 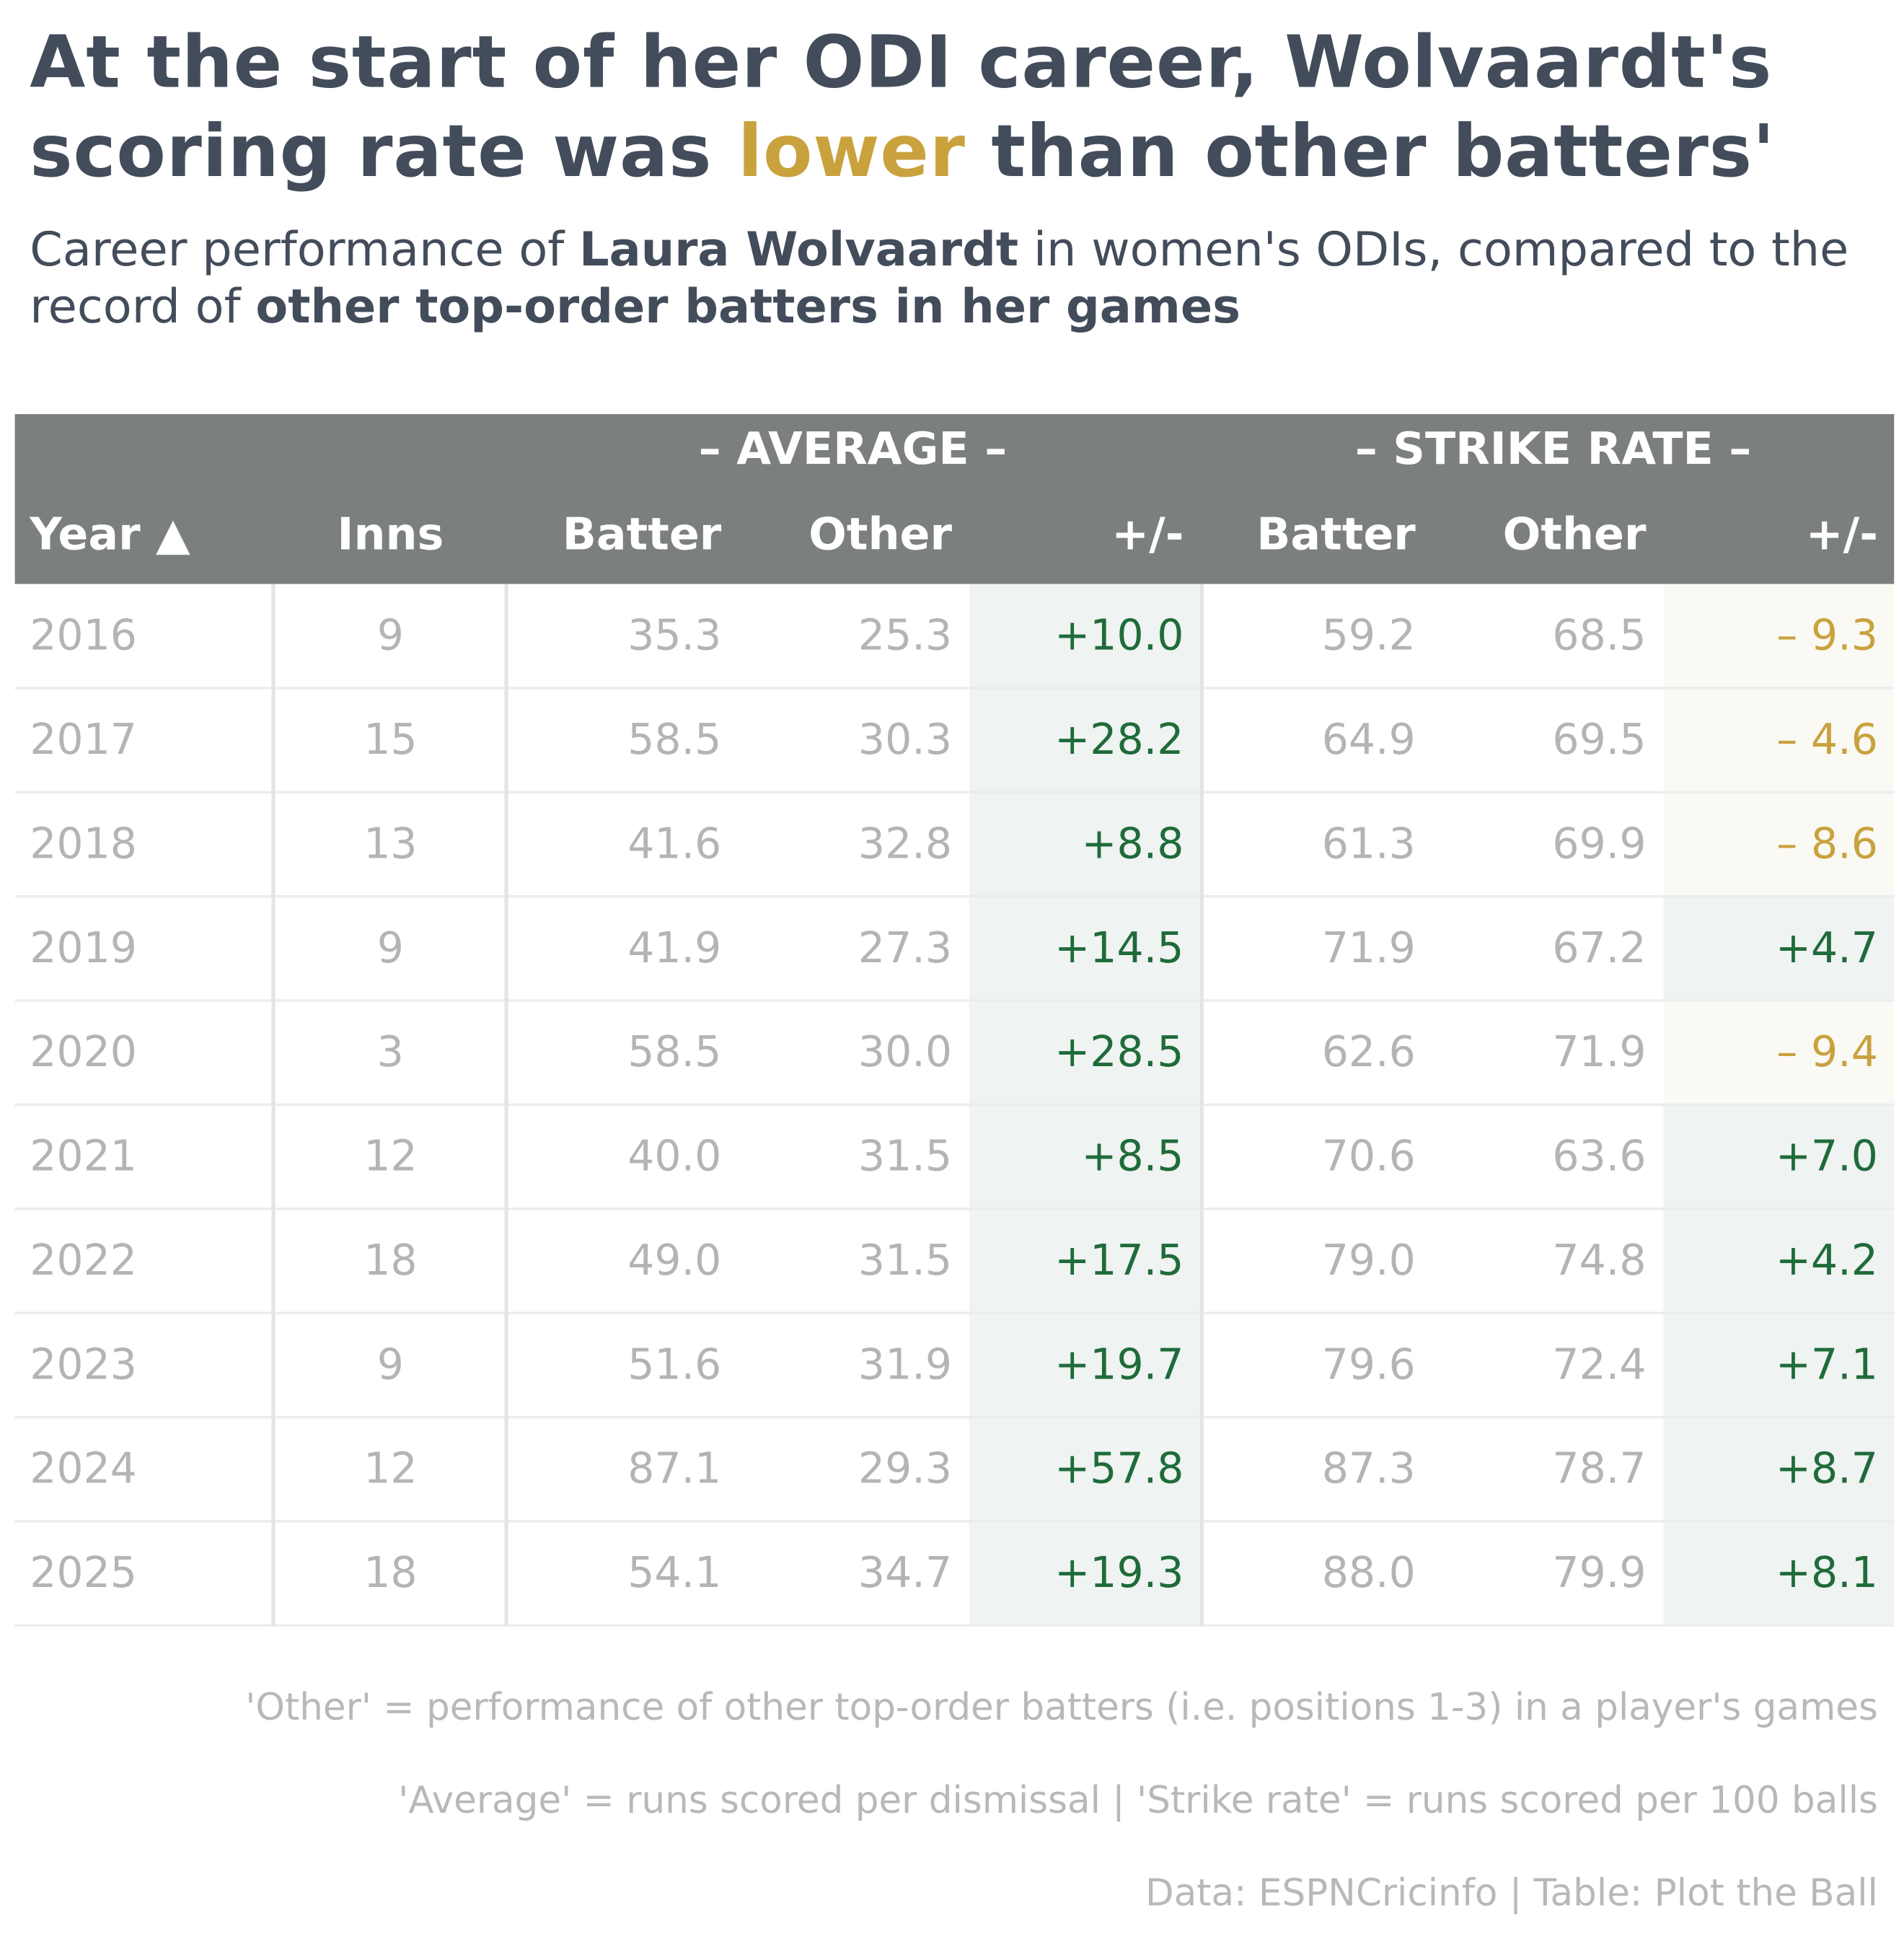 I want to click on table-cell: 34.7, so click(x=905, y=1573).